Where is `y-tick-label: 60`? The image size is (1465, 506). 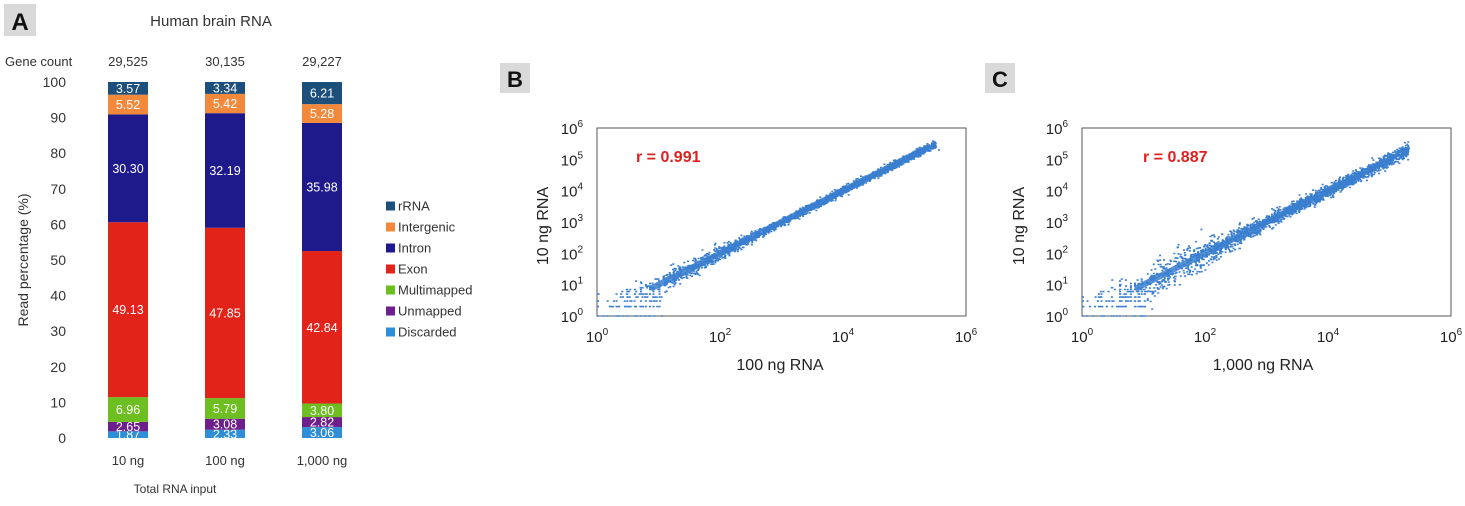
y-tick-label: 60 is located at coordinates (58, 224).